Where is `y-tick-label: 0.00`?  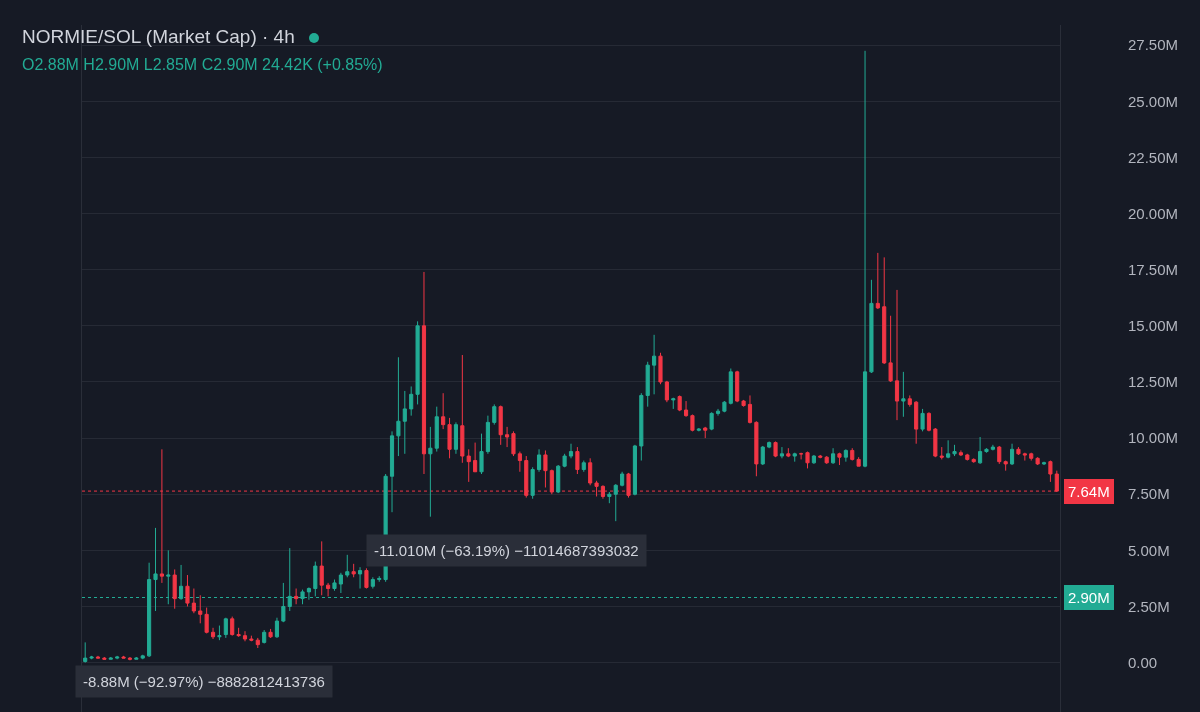 y-tick-label: 0.00 is located at coordinates (1143, 662).